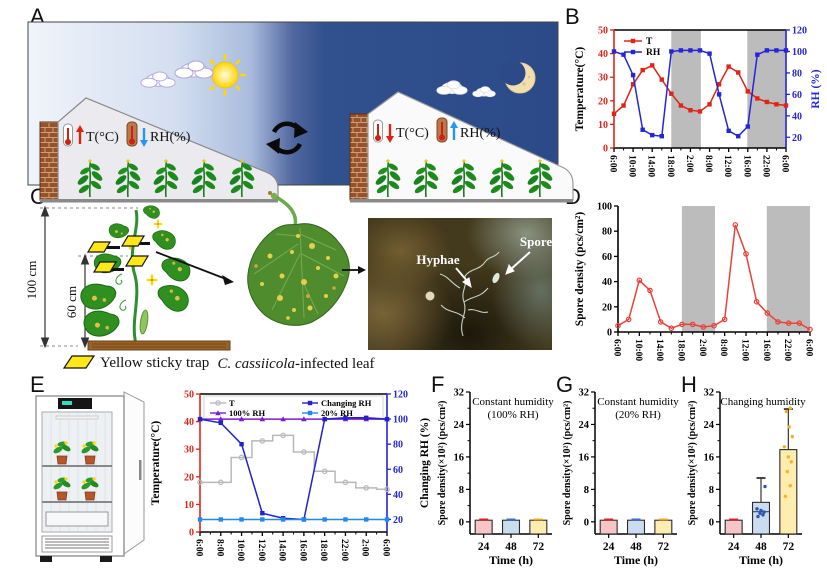 Image resolution: width=827 pixels, height=578 pixels. I want to click on panel-letter-e: E, so click(37, 384).